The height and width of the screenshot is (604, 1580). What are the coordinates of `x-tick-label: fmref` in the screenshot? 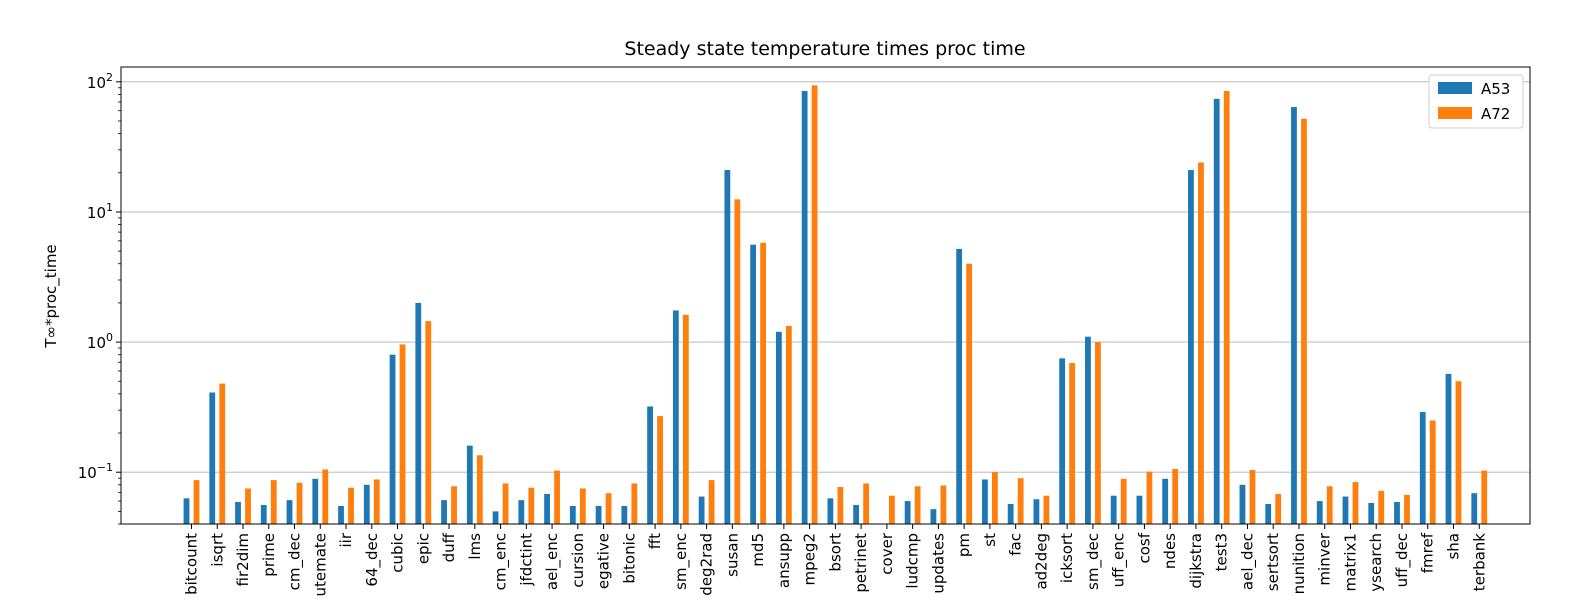 It's located at (1428, 552).